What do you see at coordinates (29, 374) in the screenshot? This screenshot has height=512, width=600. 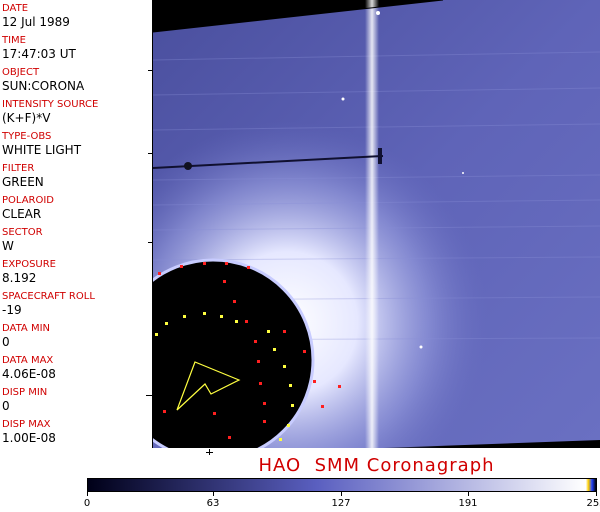 I see `field-value: 4.06E-08` at bounding box center [29, 374].